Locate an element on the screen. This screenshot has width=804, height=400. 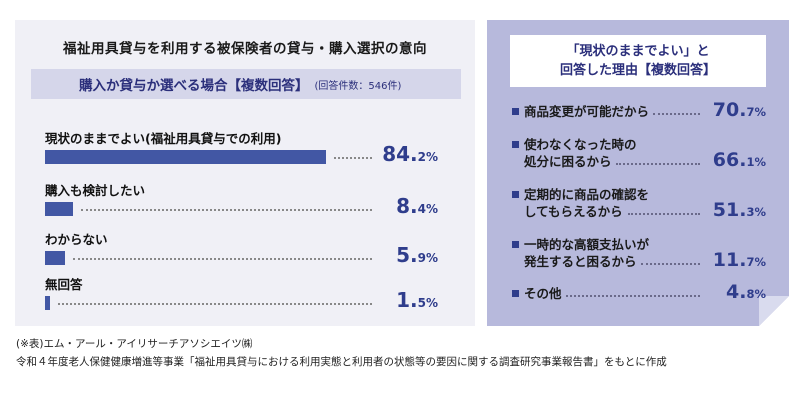
data-label: 4.8% is located at coordinates (746, 292).